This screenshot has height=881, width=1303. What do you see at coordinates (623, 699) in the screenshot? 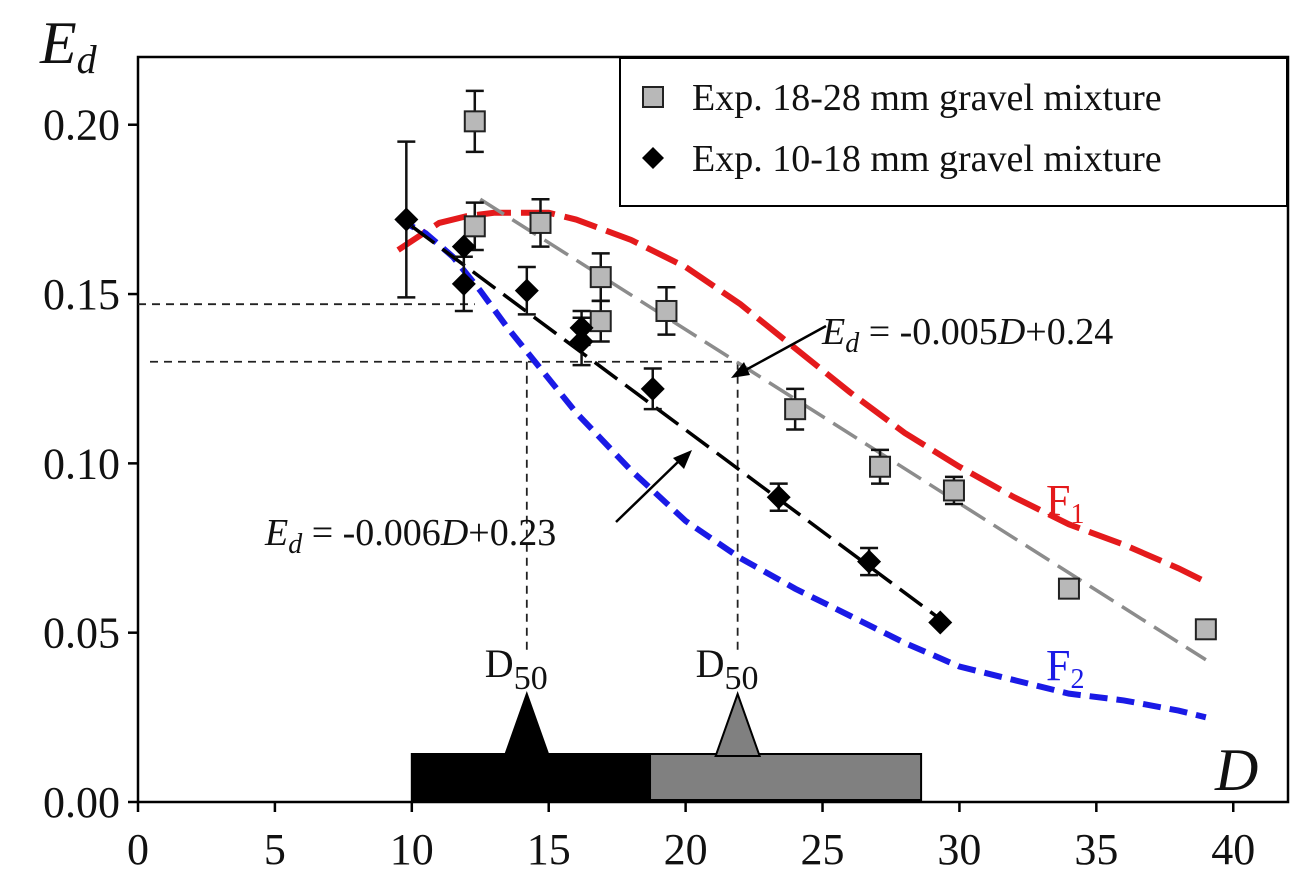
I see `d50-markers: D50 D50` at bounding box center [623, 699].